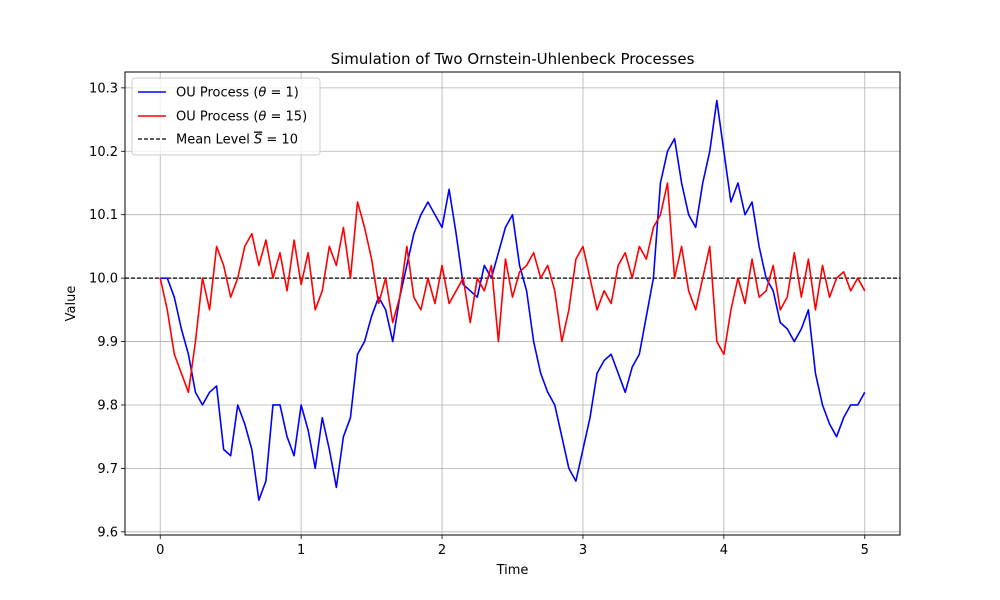 Image resolution: width=1000 pixels, height=600 pixels. Describe the element at coordinates (280, 140) in the screenshot. I see `legend-label-mean-rest: = 10` at that location.